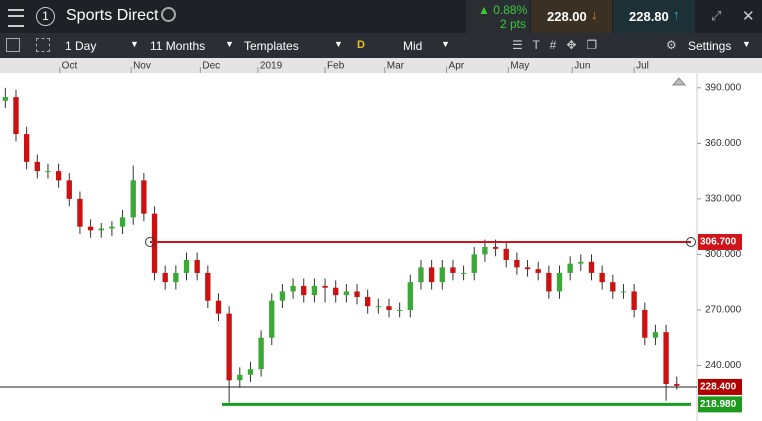  I want to click on instrument-name: Sports Direct, so click(112, 15).